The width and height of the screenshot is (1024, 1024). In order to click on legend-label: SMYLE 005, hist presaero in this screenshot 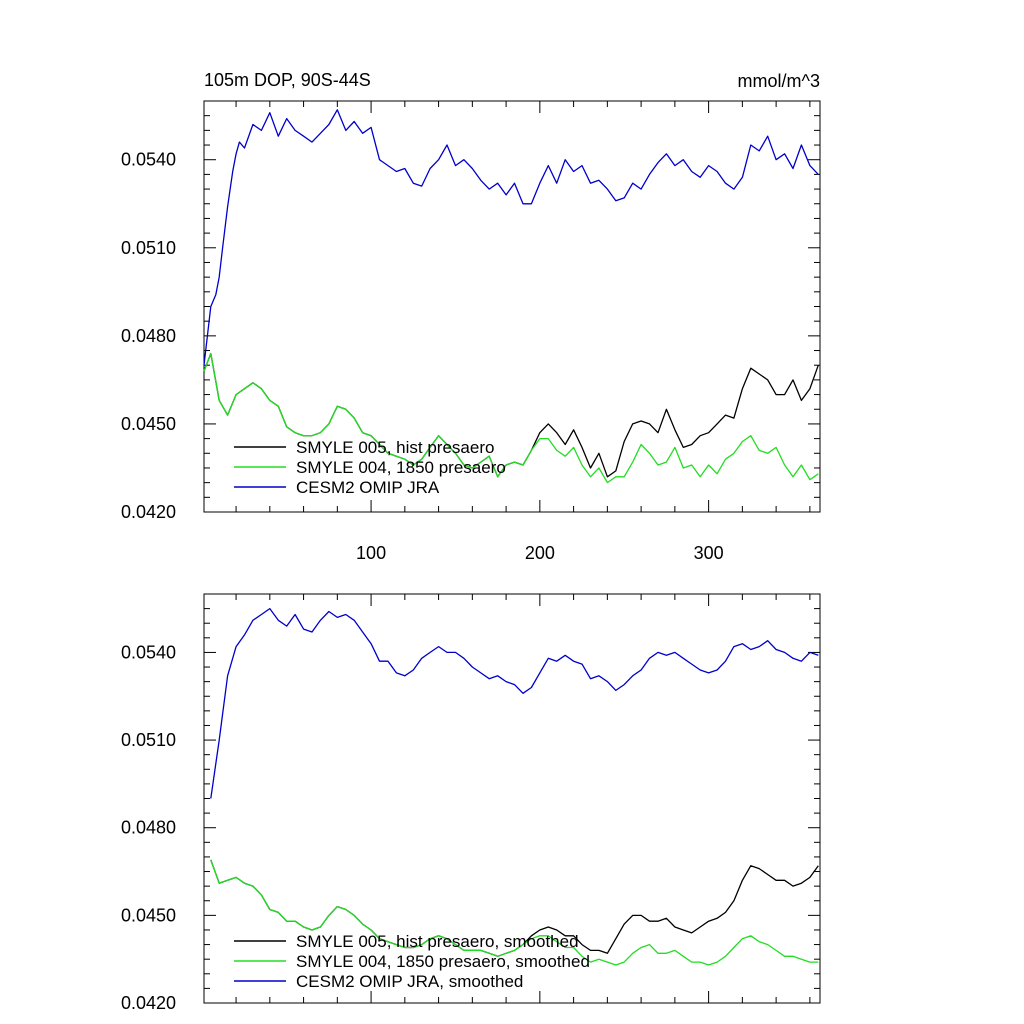, I will do `click(395, 447)`.